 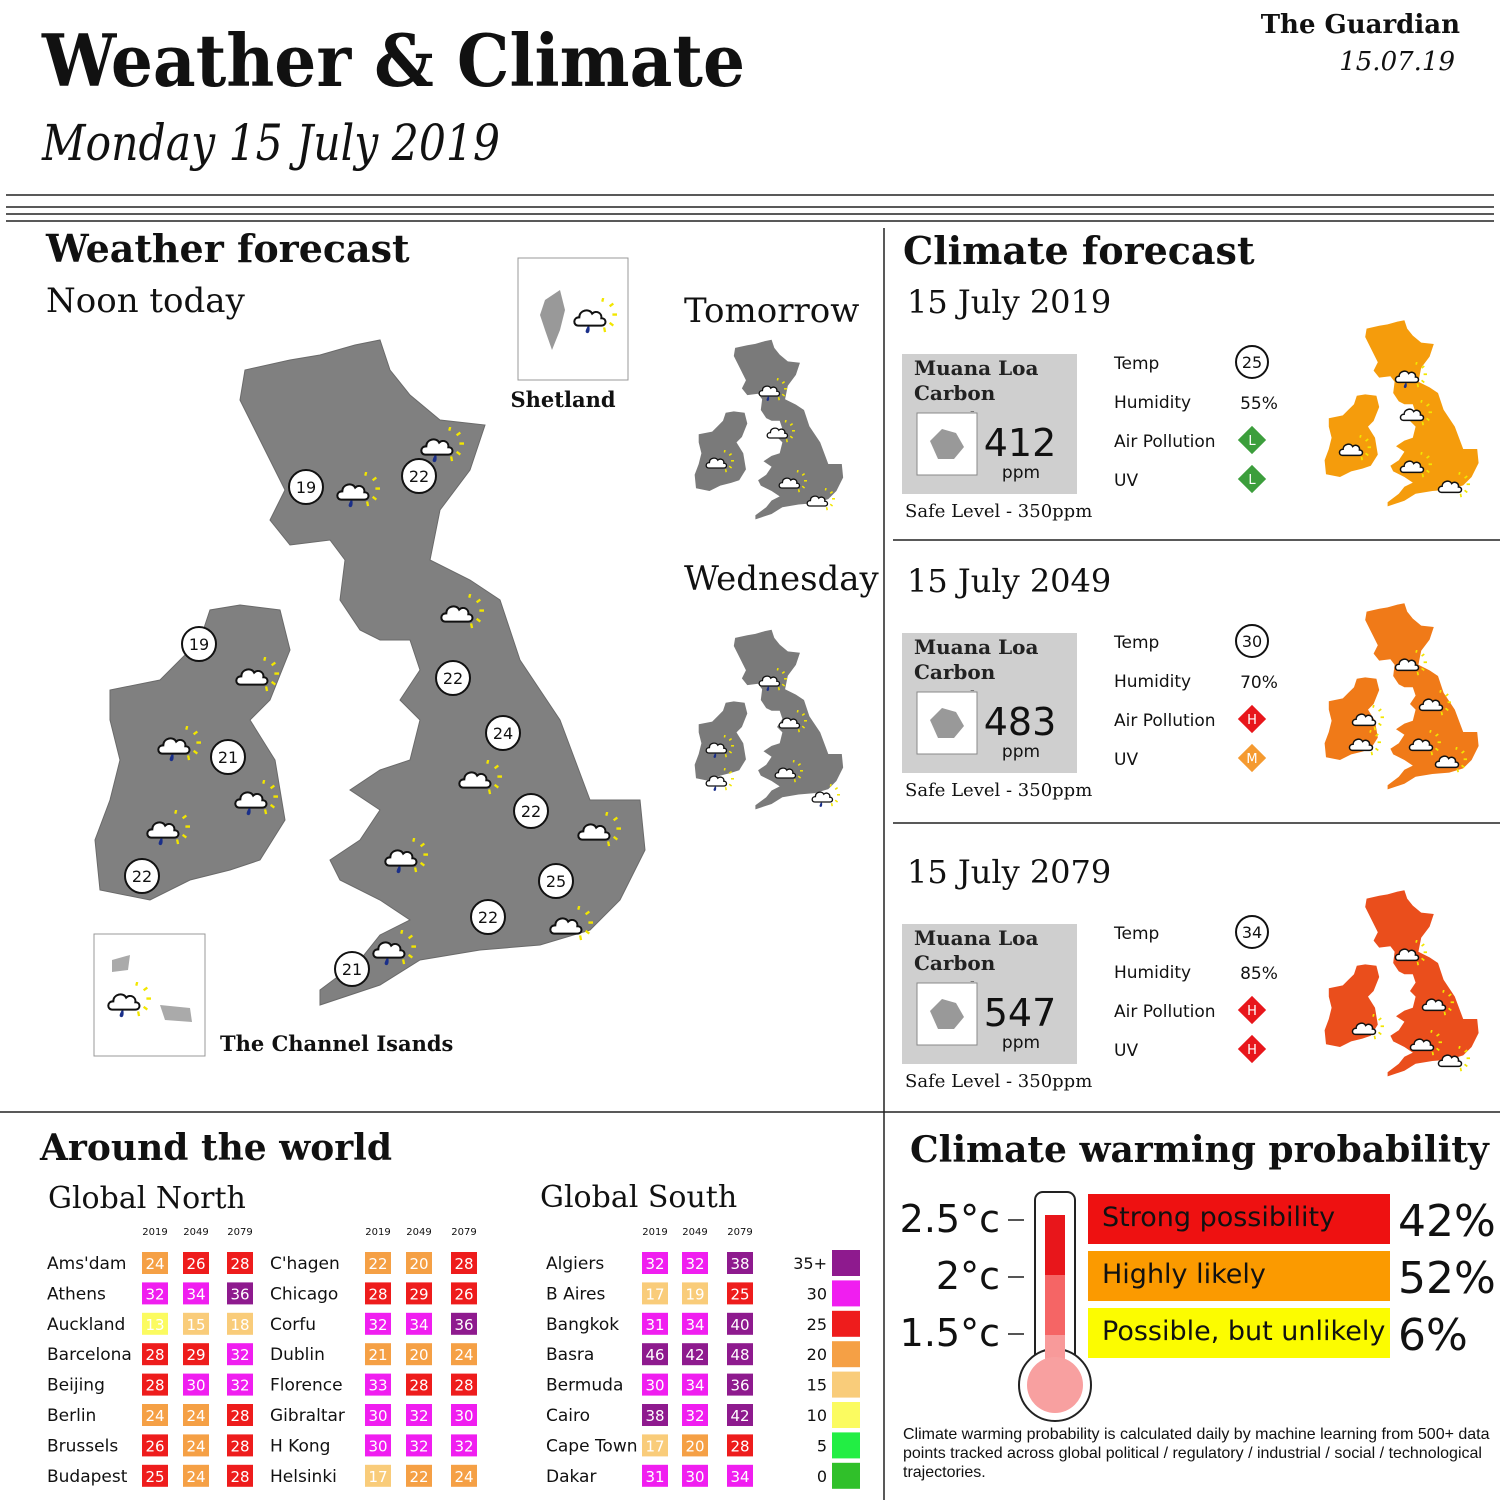 What do you see at coordinates (377, 1355) in the screenshot?
I see `temp-cell-value: 21` at bounding box center [377, 1355].